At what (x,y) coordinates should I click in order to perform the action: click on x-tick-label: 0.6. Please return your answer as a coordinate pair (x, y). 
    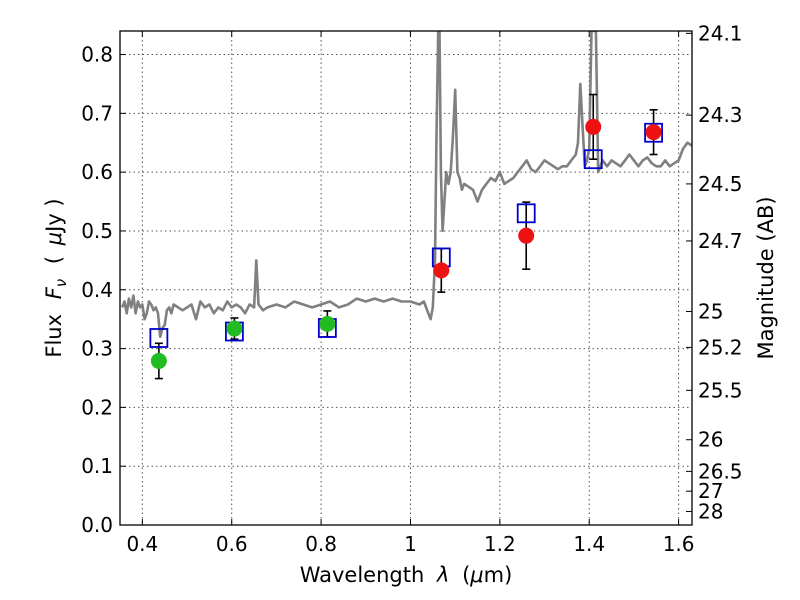
    Looking at the image, I should click on (232, 544).